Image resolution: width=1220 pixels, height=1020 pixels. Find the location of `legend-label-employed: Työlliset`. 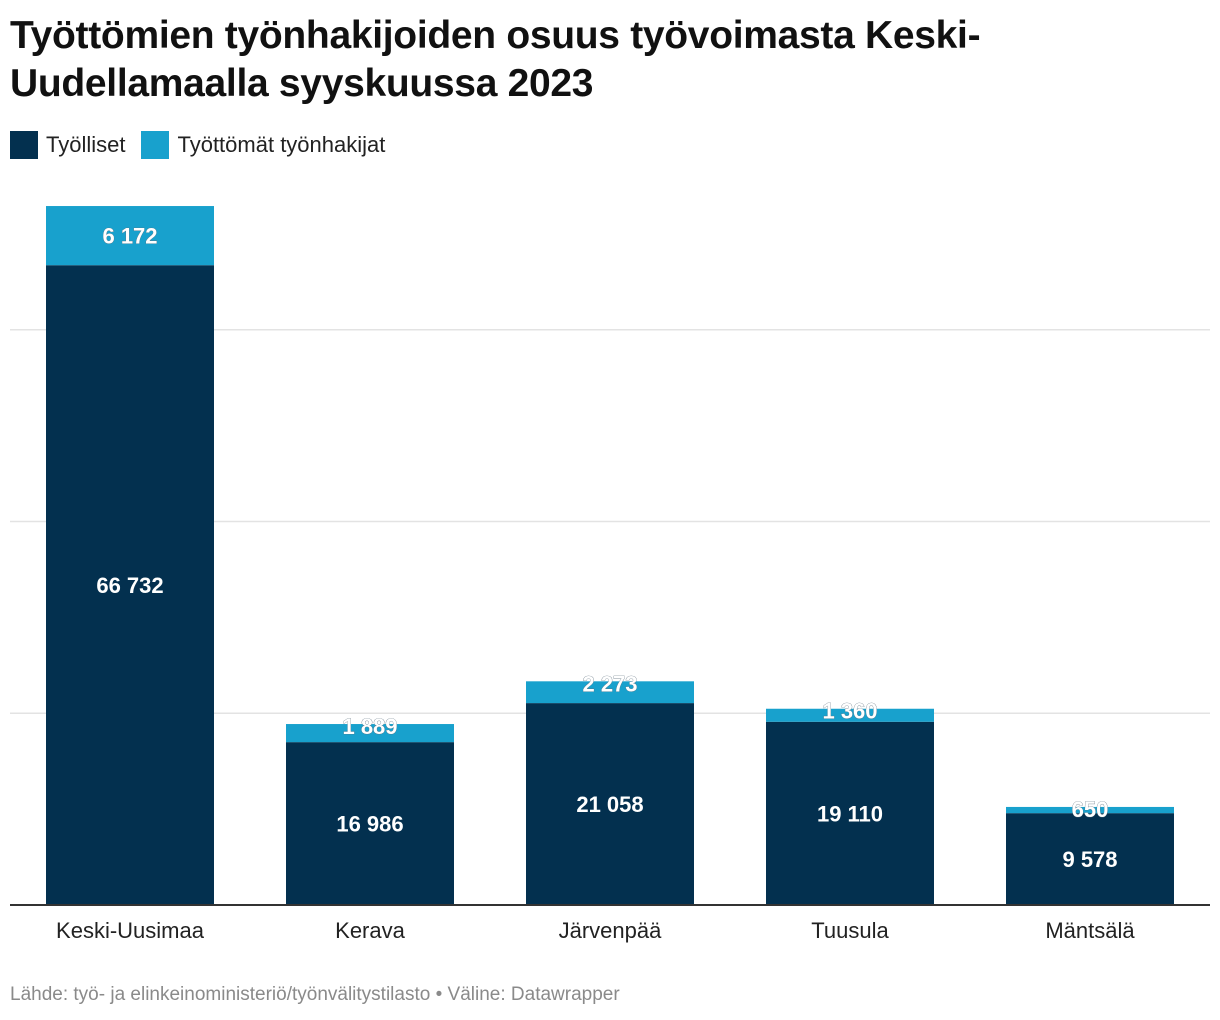

legend-label-employed: Työlliset is located at coordinates (86, 144).